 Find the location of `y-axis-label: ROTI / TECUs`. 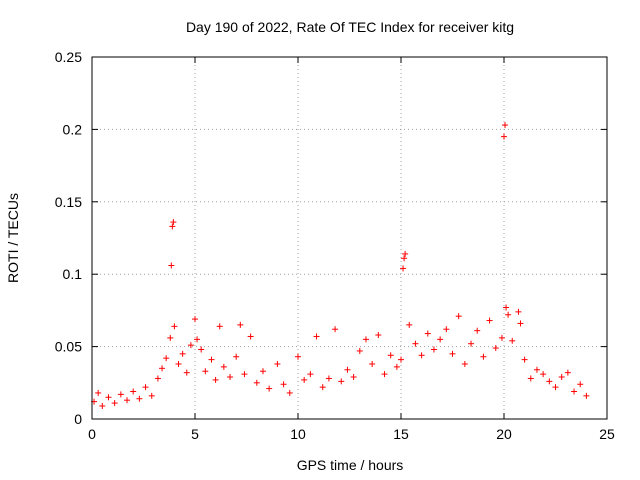

y-axis-label: ROTI / TECUs is located at coordinates (13, 238).